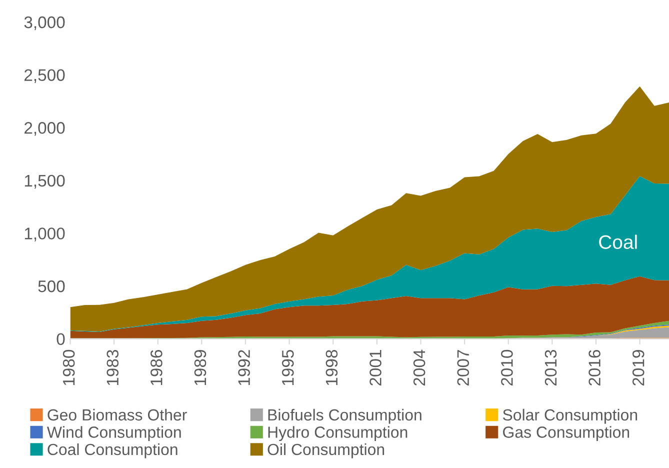 This screenshot has width=669, height=468. What do you see at coordinates (60, 339) in the screenshot?
I see `y-tick-label: 0` at bounding box center [60, 339].